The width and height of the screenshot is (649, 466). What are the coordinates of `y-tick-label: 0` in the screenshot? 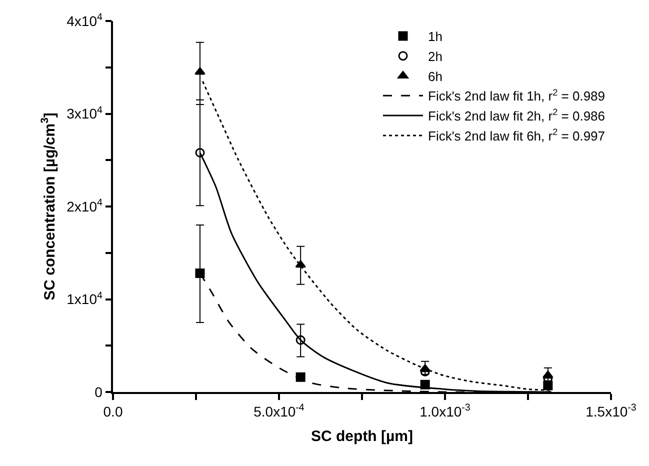 It's located at (98, 392).